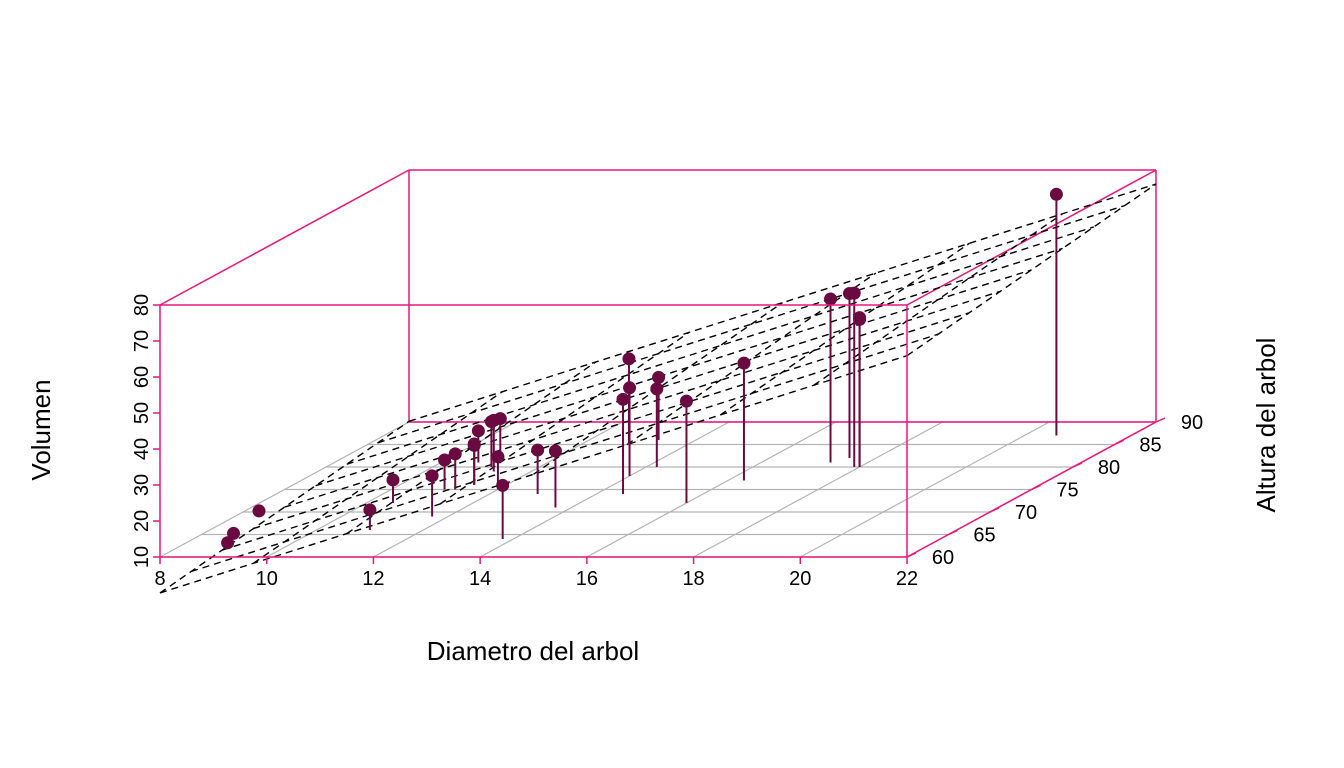 The image size is (1344, 768). Describe the element at coordinates (907, 579) in the screenshot. I see `x-tick-label: 22` at that location.